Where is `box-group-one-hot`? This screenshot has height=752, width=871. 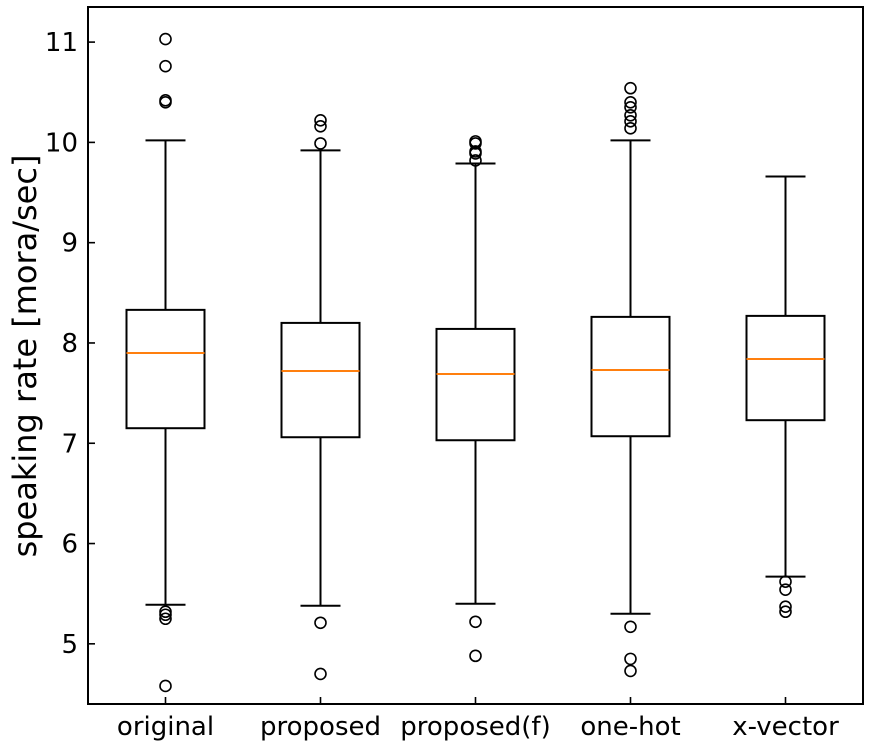 box-group-one-hot is located at coordinates (630, 379).